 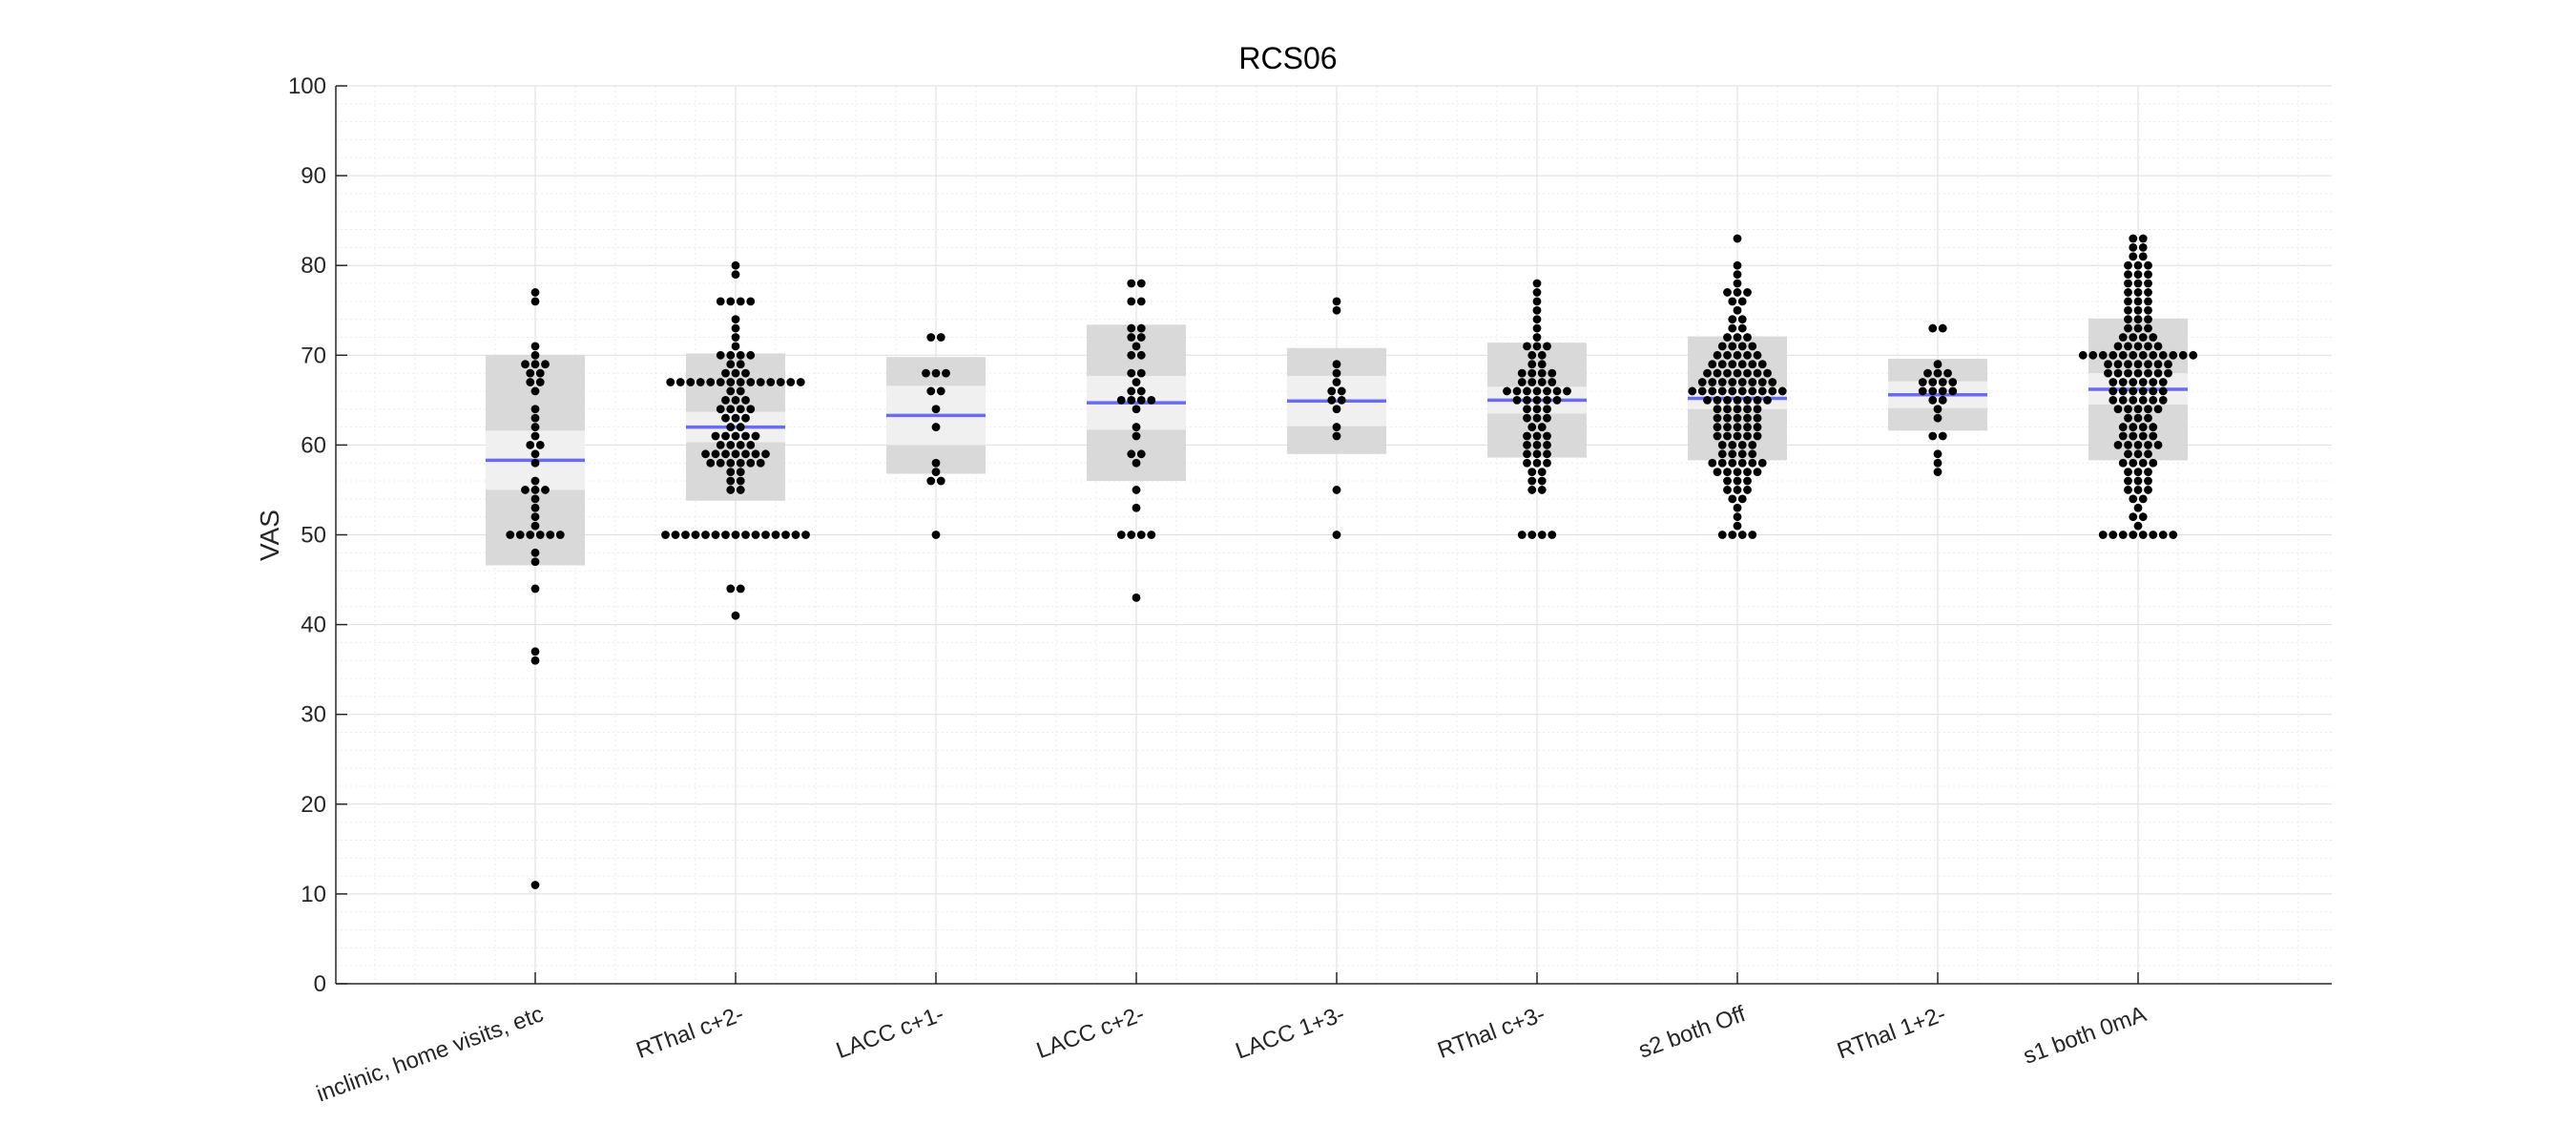 I want to click on y-tick-label: 0, so click(x=320, y=984).